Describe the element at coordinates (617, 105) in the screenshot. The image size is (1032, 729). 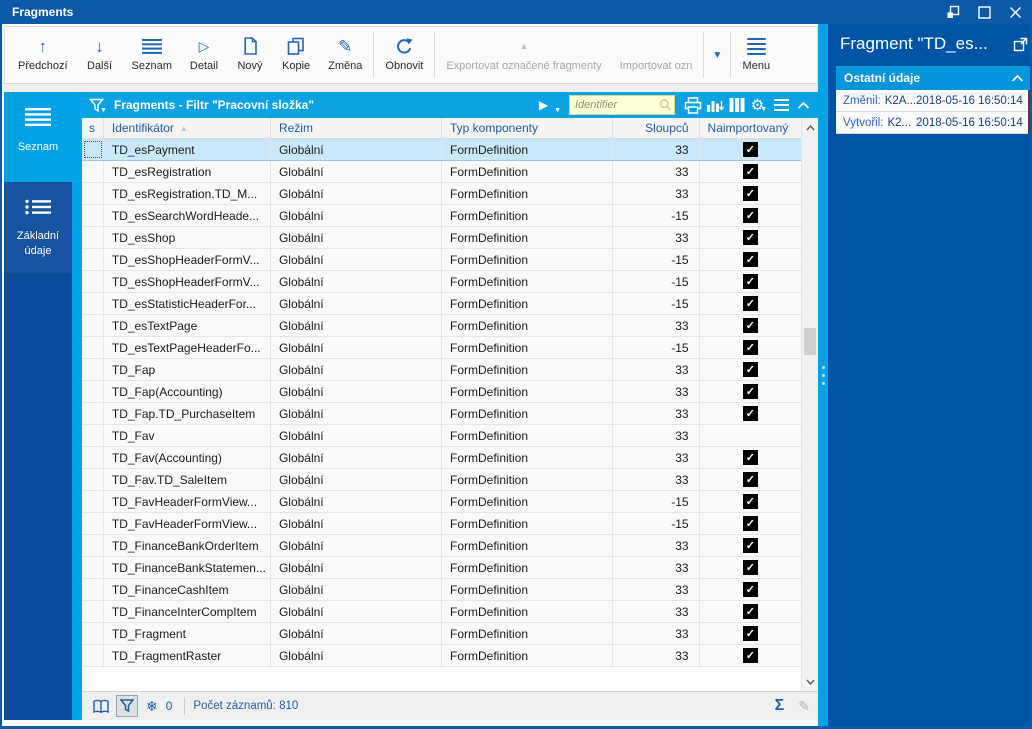
I see `search-input` at that location.